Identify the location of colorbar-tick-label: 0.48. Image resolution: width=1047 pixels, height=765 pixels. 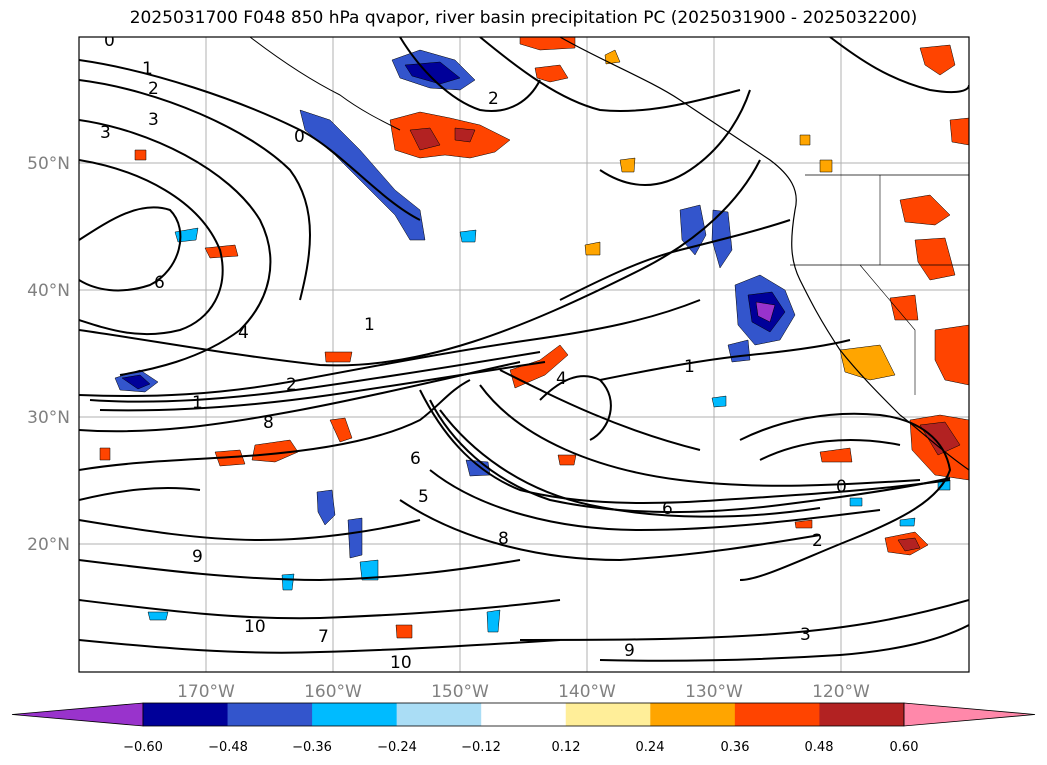
(819, 747).